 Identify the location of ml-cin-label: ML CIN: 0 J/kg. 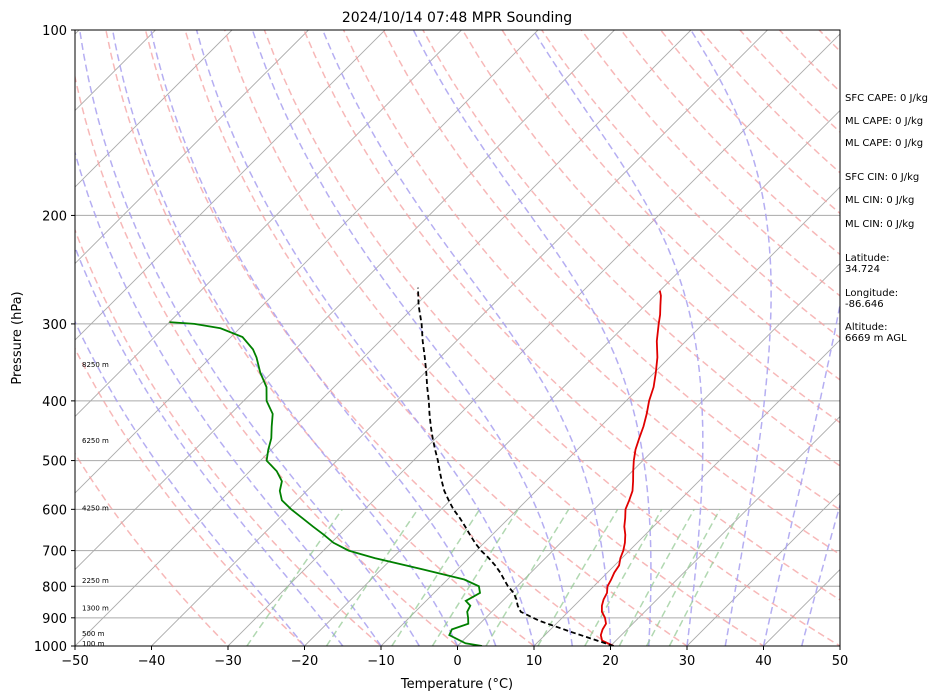
(880, 200).